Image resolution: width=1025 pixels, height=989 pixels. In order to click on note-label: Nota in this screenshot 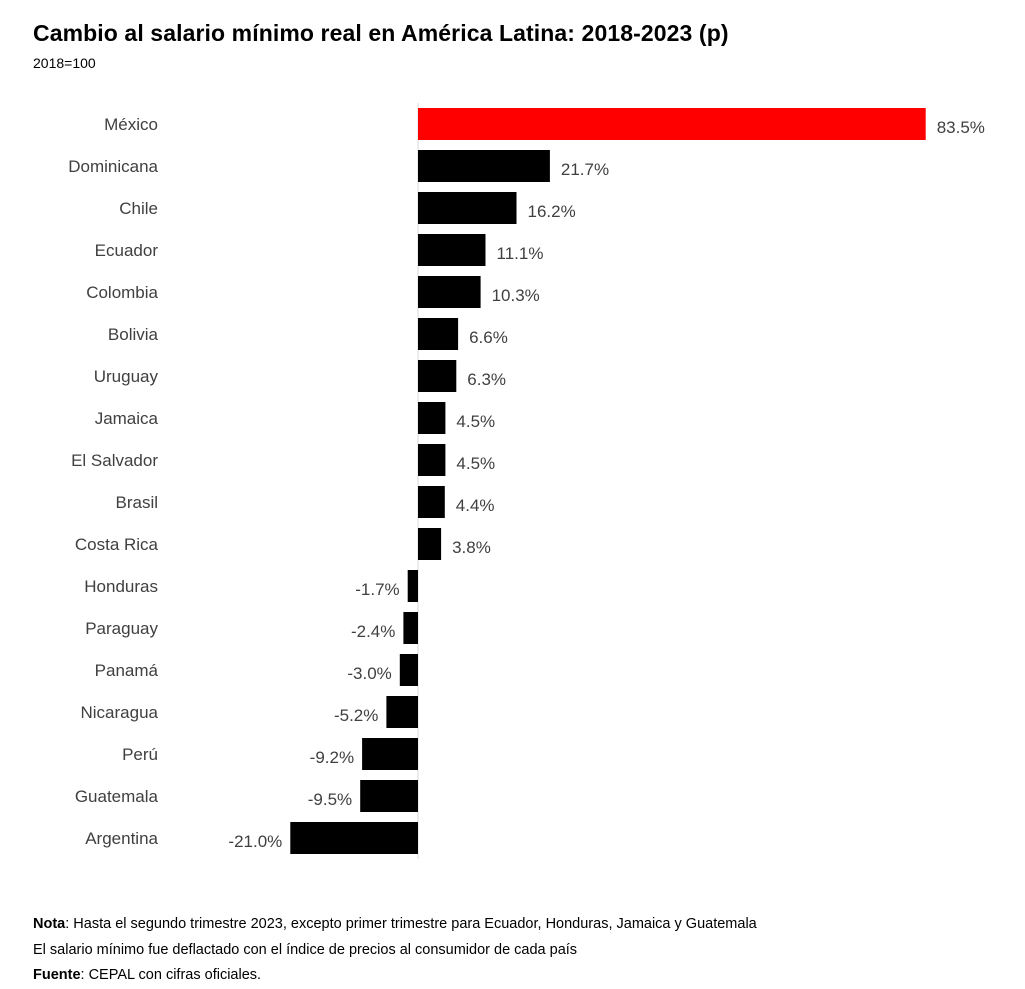, I will do `click(49, 924)`.